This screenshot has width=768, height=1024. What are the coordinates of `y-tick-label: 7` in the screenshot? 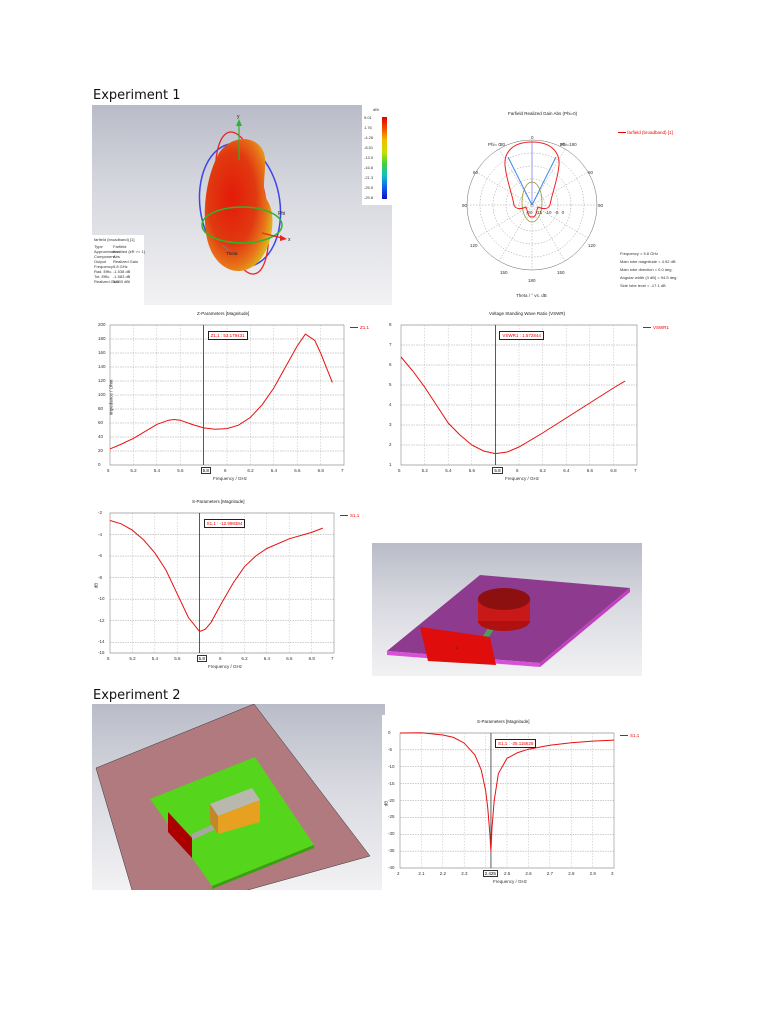 It's located at (390, 344).